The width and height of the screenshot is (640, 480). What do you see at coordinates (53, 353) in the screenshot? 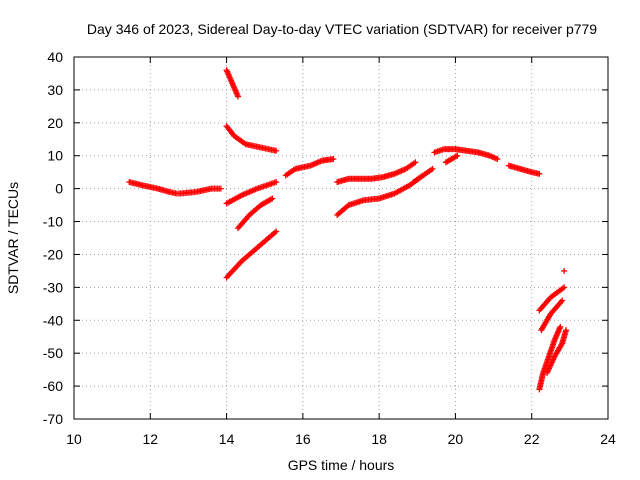
I see `y-tick-label: -50` at bounding box center [53, 353].